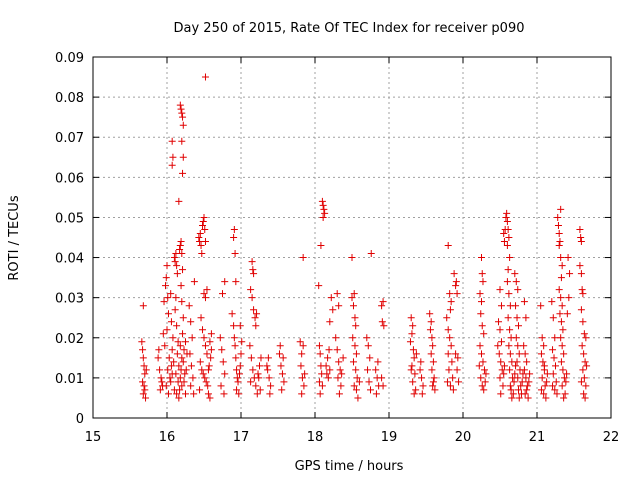 This screenshot has height=480, width=640. Describe the element at coordinates (167, 437) in the screenshot. I see `x-tick-label: 16` at that location.